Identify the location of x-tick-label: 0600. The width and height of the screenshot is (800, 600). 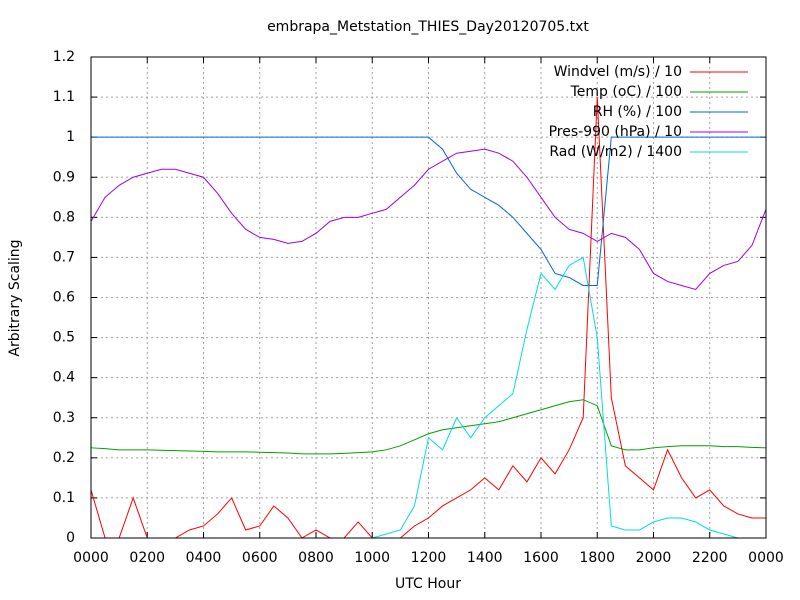
(260, 558).